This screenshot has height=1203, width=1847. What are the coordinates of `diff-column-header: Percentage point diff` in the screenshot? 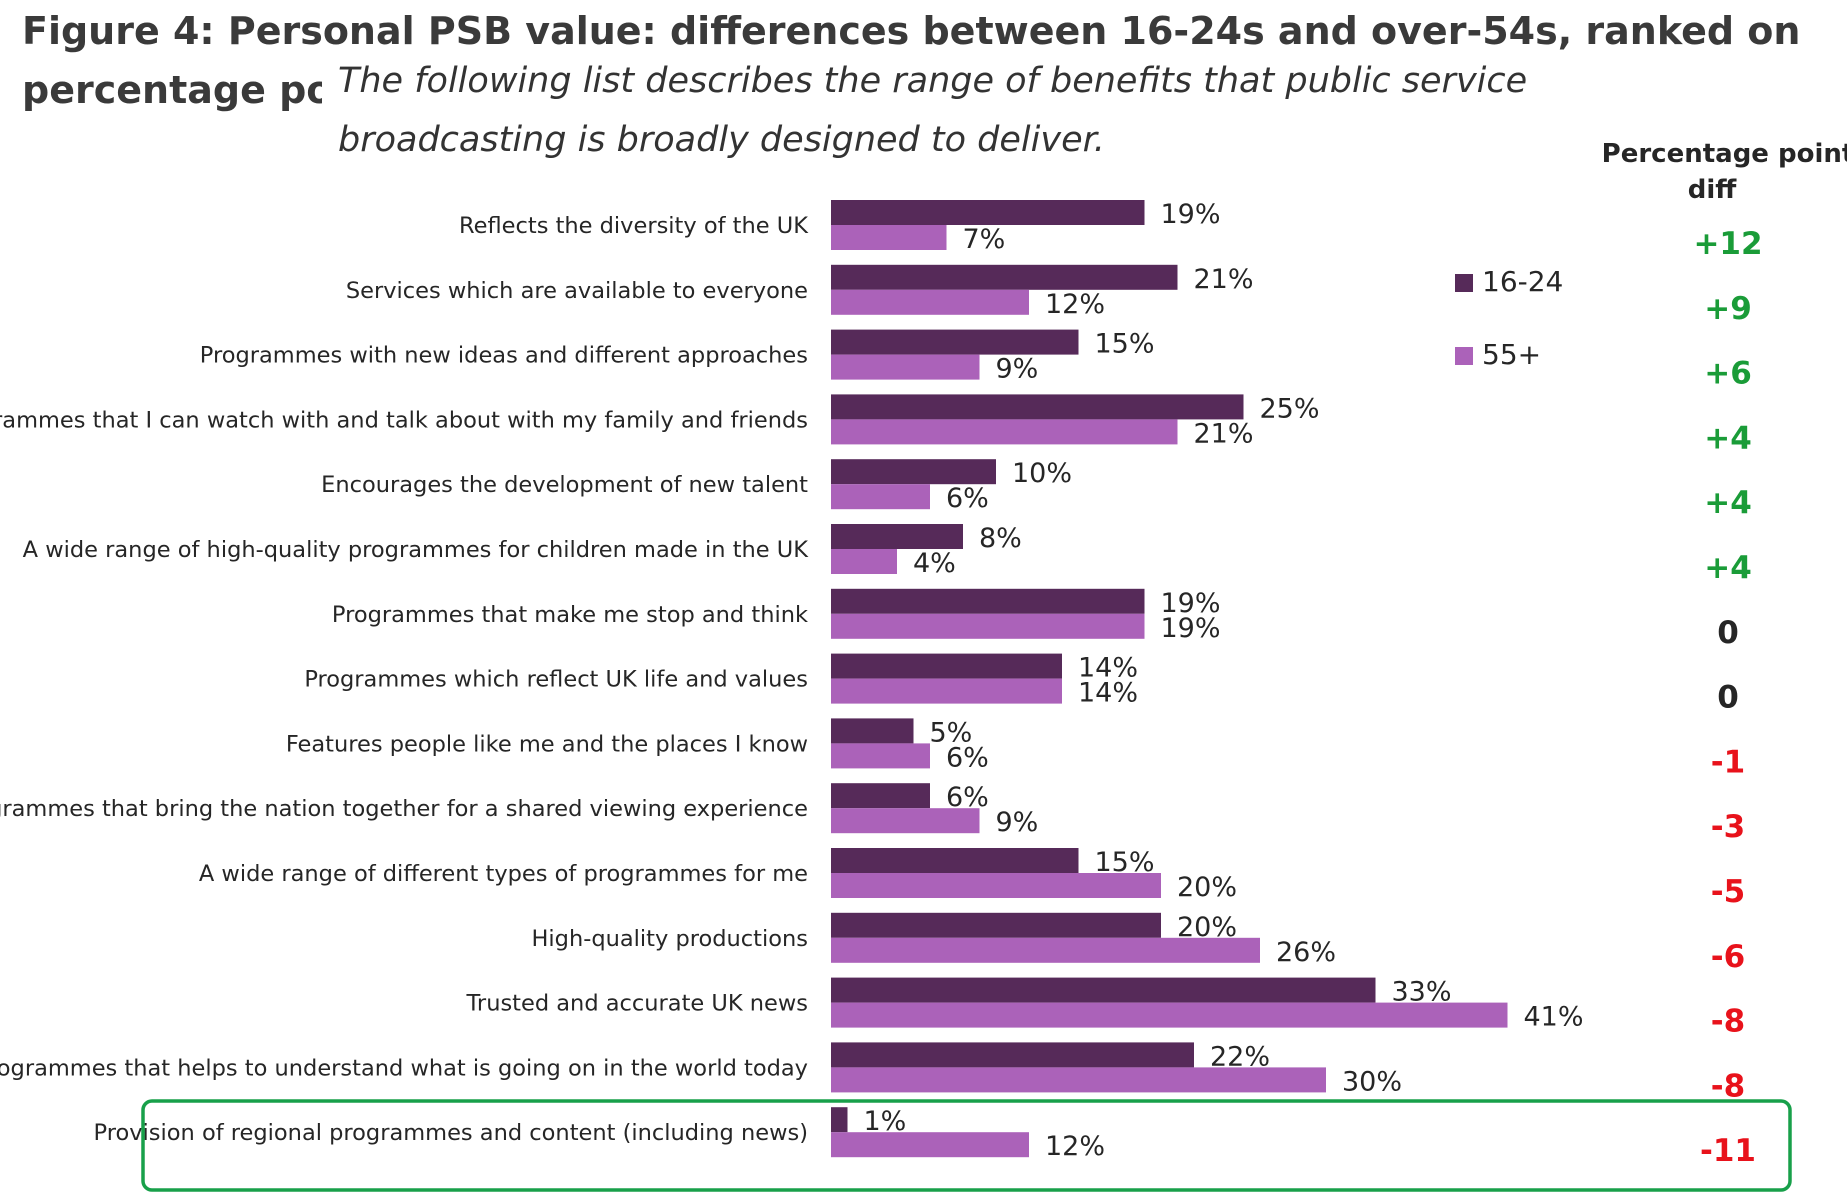 It's located at (1724, 172).